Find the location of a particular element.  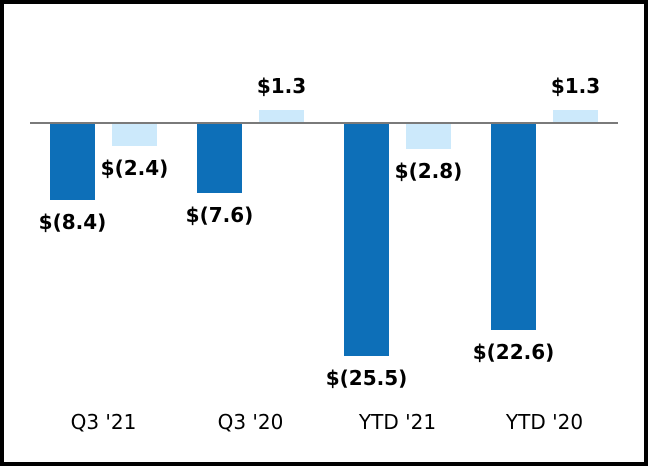

bar-value-label: $(2.4) is located at coordinates (134, 167).